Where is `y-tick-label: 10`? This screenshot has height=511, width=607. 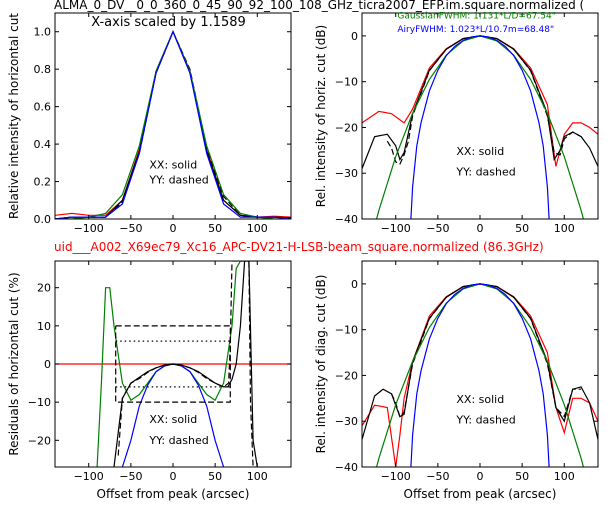
y-tick-label: 10 is located at coordinates (44, 326).